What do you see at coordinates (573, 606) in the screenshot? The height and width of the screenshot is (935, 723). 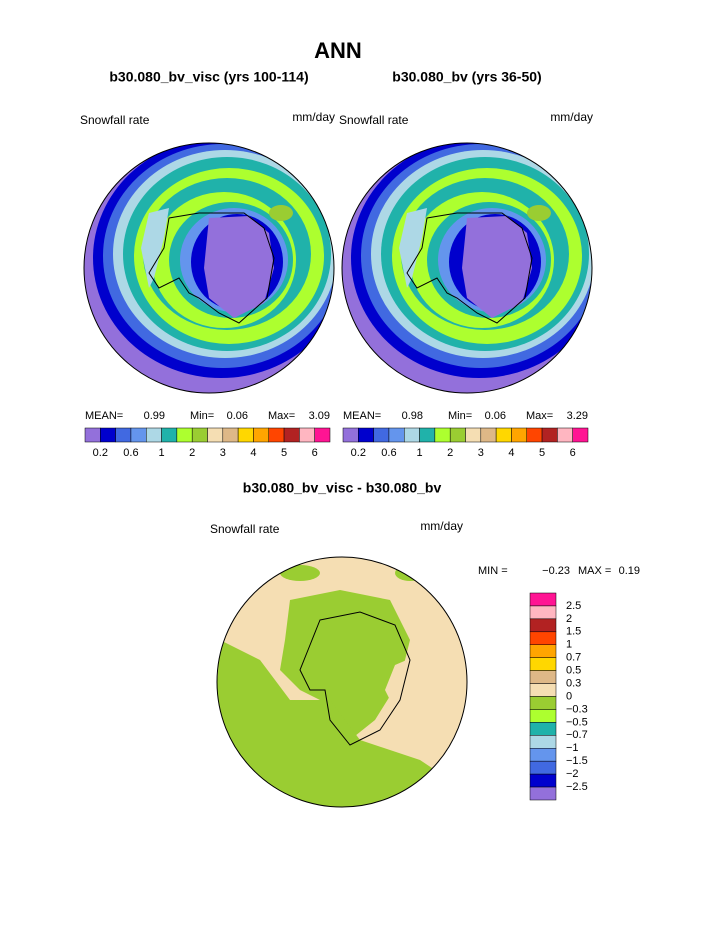 I see `colorbar-label: 2.5` at bounding box center [573, 606].